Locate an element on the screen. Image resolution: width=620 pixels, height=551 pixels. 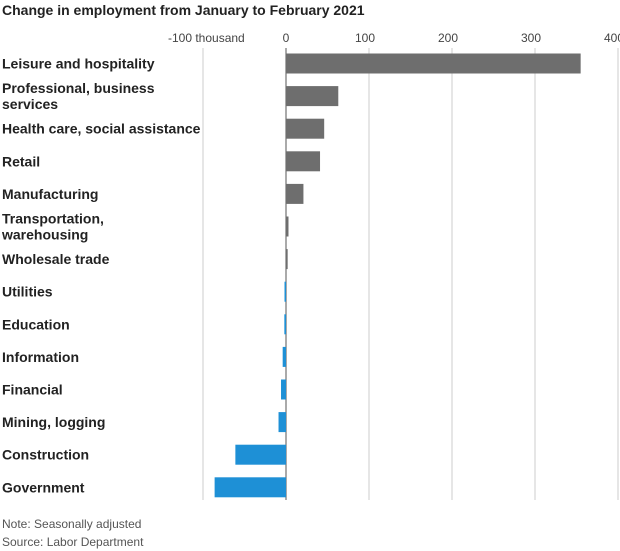
category-label: Education is located at coordinates (36, 324).